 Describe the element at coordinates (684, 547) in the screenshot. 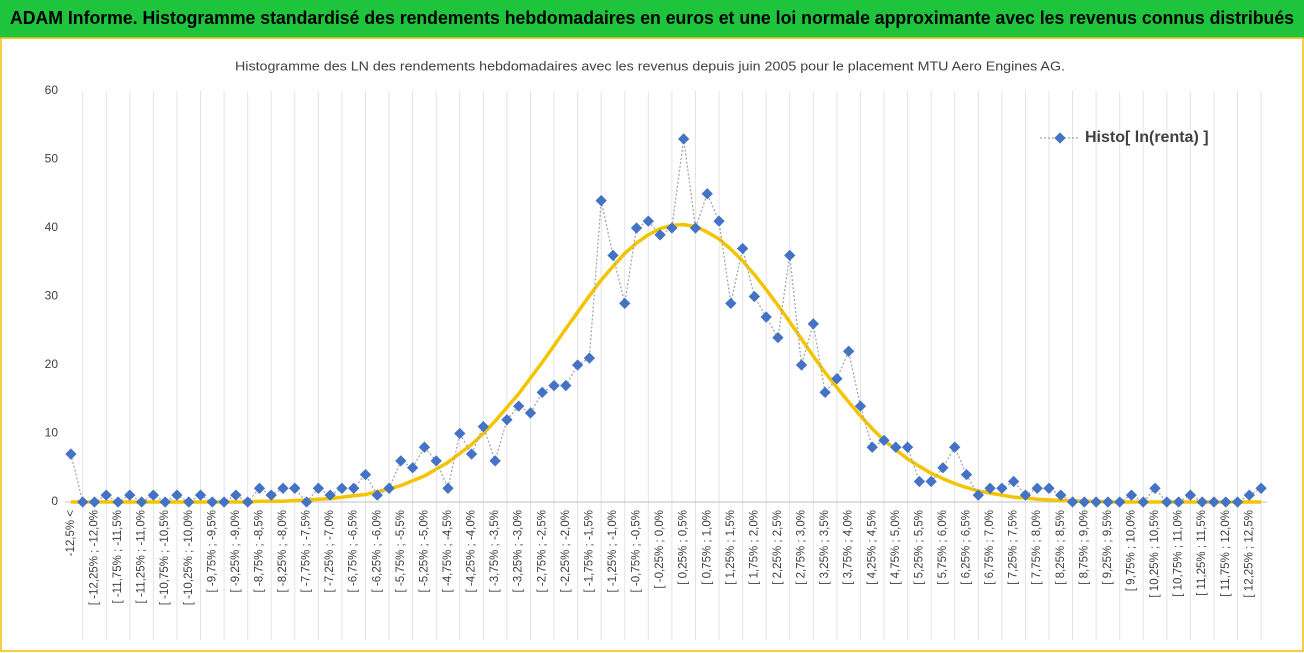

I see `x-tick-label: [ 0,25% ; 0,5%` at that location.